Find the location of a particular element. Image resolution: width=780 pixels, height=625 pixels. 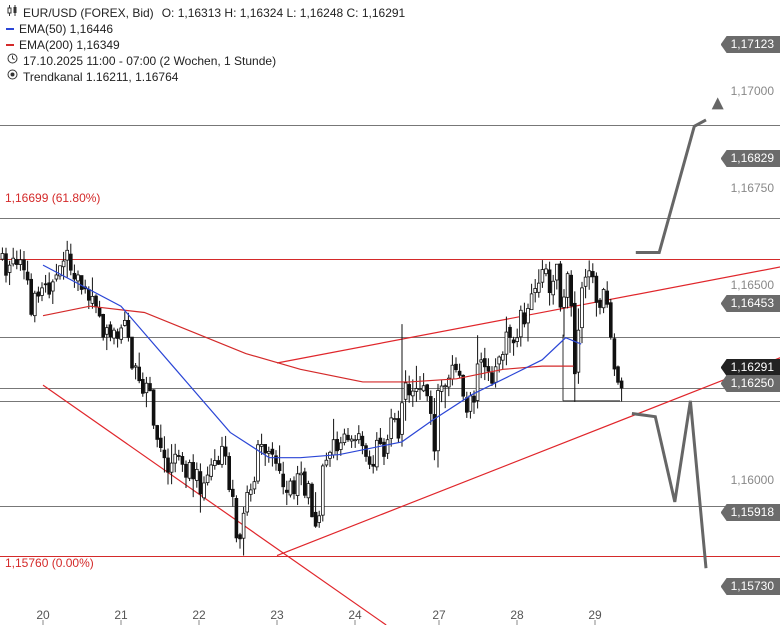

ema50-swatch is located at coordinates (10, 29).